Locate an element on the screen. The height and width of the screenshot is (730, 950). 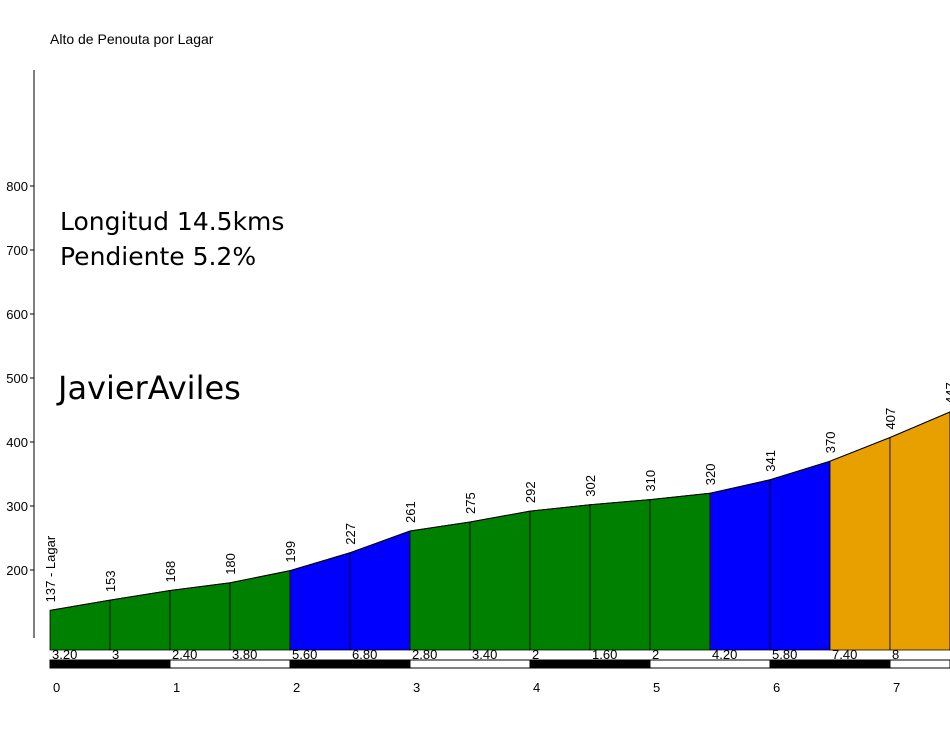
point-label-13: 370 is located at coordinates (830, 442).